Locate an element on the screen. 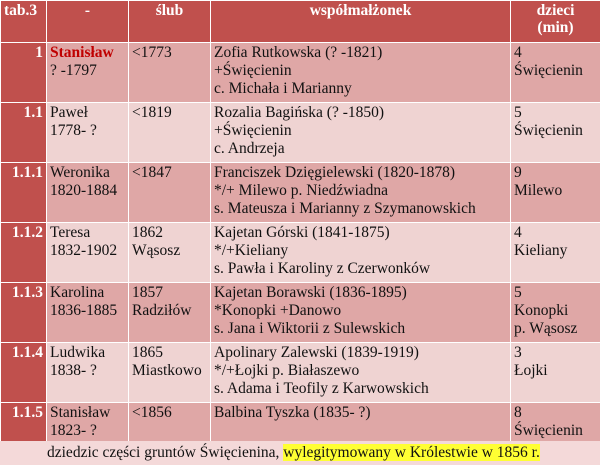  person-name: Weronika is located at coordinates (80, 172).